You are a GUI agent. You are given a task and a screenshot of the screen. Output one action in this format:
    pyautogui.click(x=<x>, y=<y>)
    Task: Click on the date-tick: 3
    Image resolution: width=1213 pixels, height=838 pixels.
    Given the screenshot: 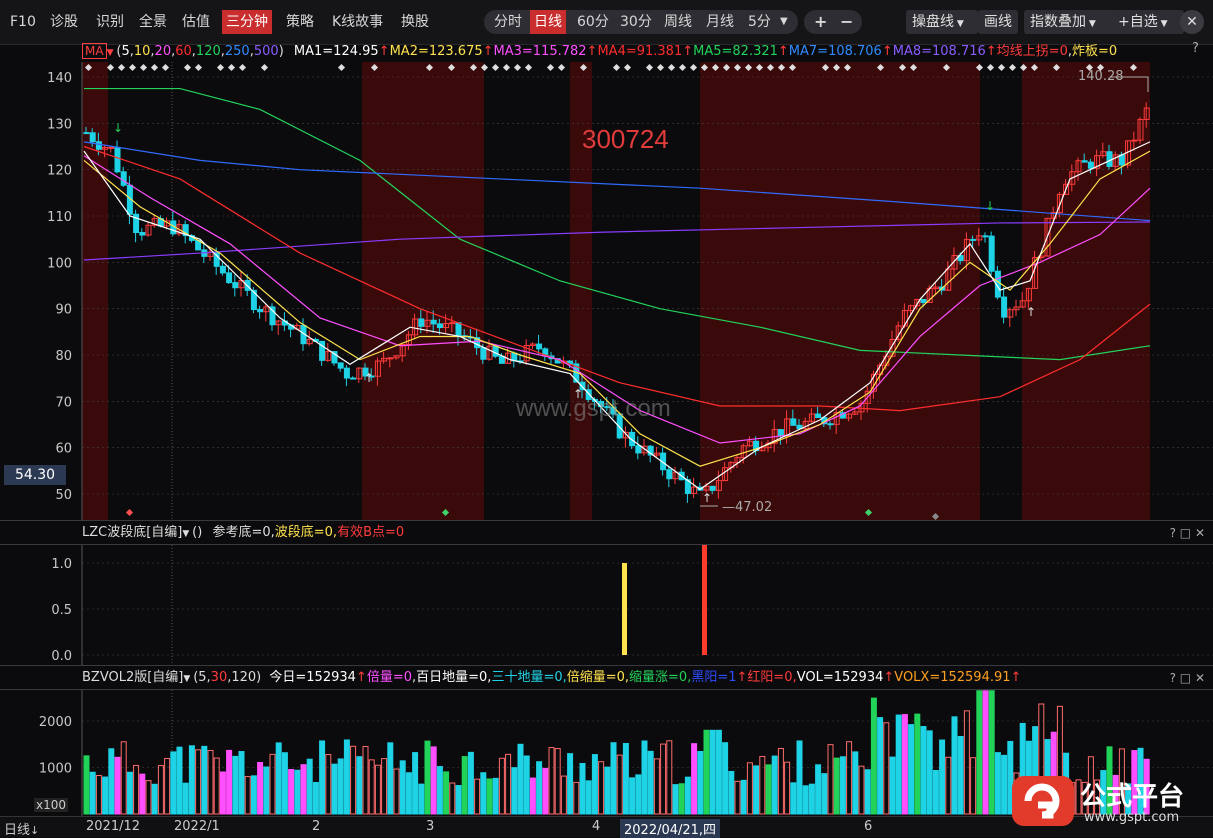 What is the action you would take?
    pyautogui.click(x=430, y=826)
    